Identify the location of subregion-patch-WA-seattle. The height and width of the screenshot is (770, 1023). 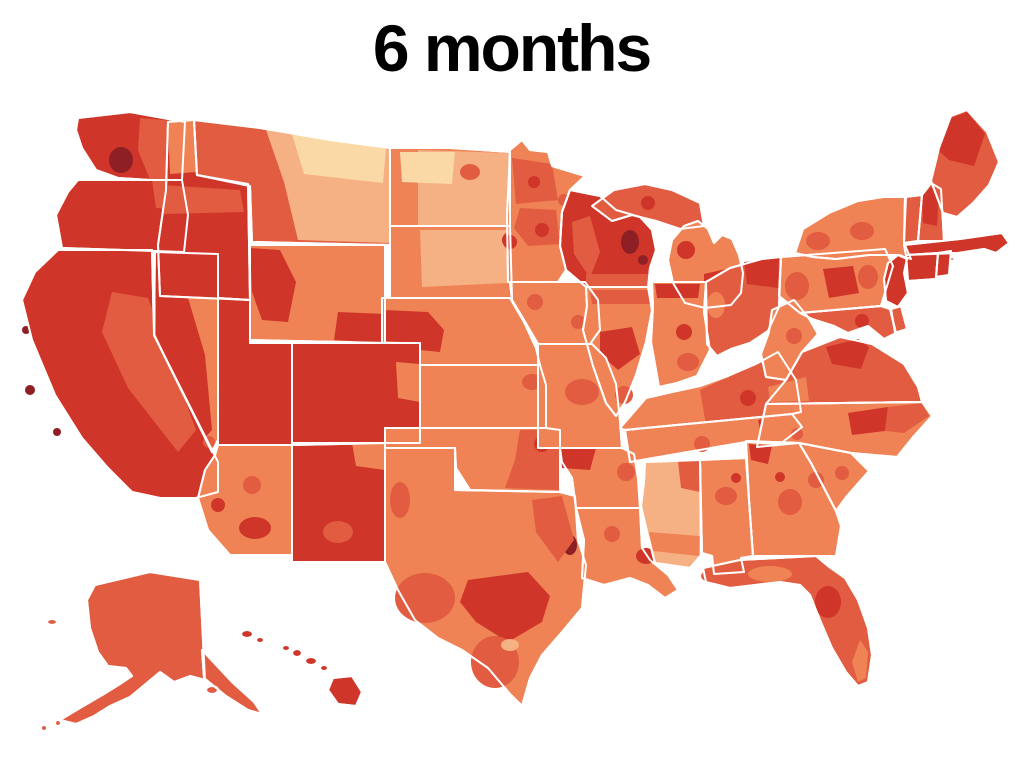
(121, 160).